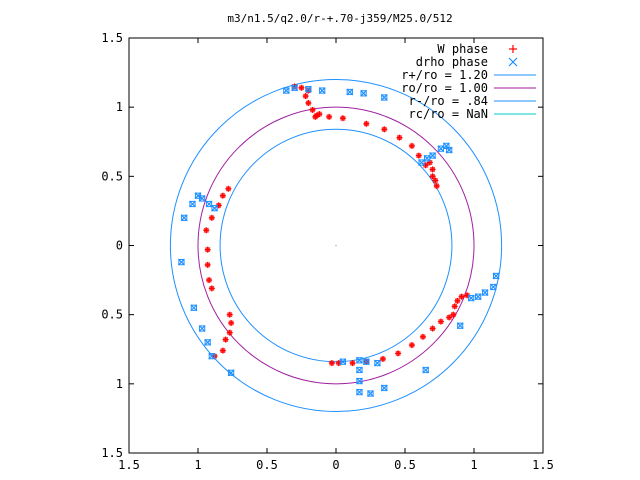  What do you see at coordinates (462, 49) in the screenshot?
I see `legend-label: W phase` at bounding box center [462, 49].